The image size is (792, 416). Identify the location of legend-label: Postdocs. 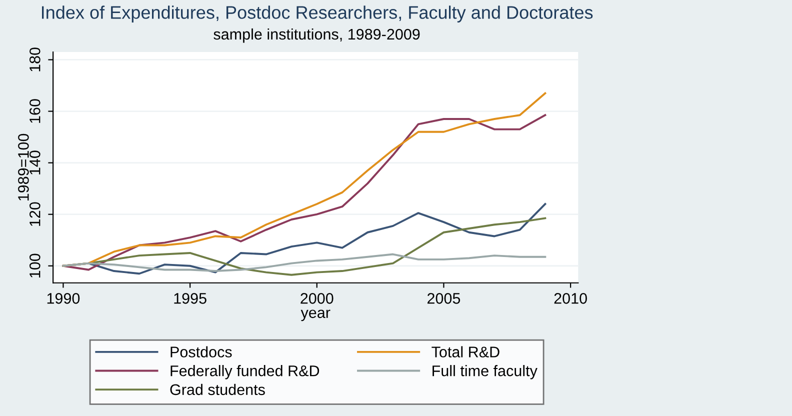
(201, 352).